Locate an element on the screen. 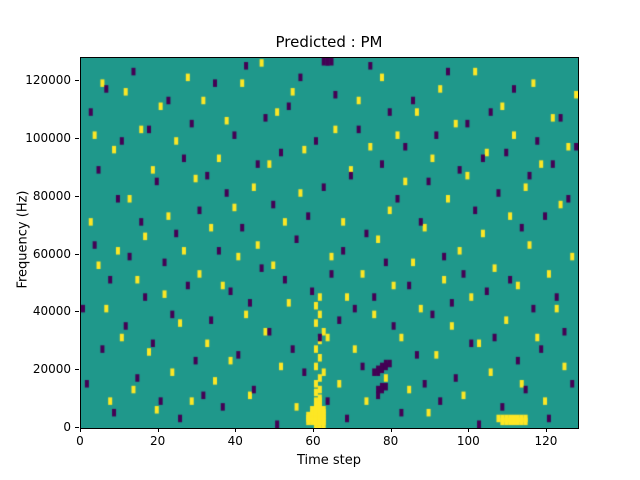 The width and height of the screenshot is (640, 480). y-tick-label: 20000 is located at coordinates (51, 369).